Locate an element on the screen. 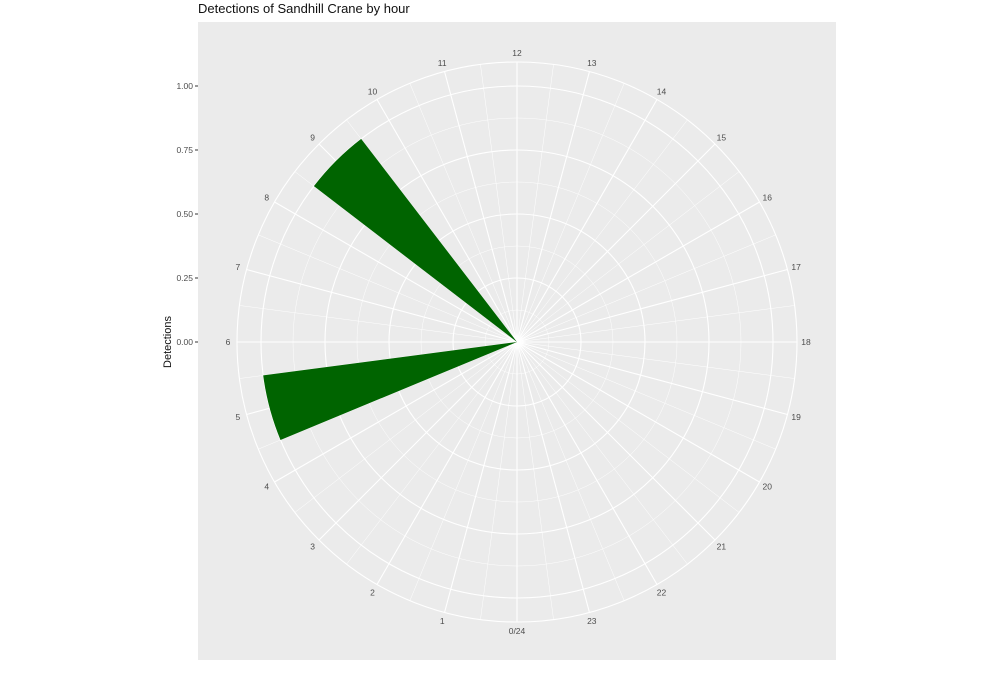 Image resolution: width=1000 pixels, height=685 pixels. hour-label: 1 is located at coordinates (442, 621).